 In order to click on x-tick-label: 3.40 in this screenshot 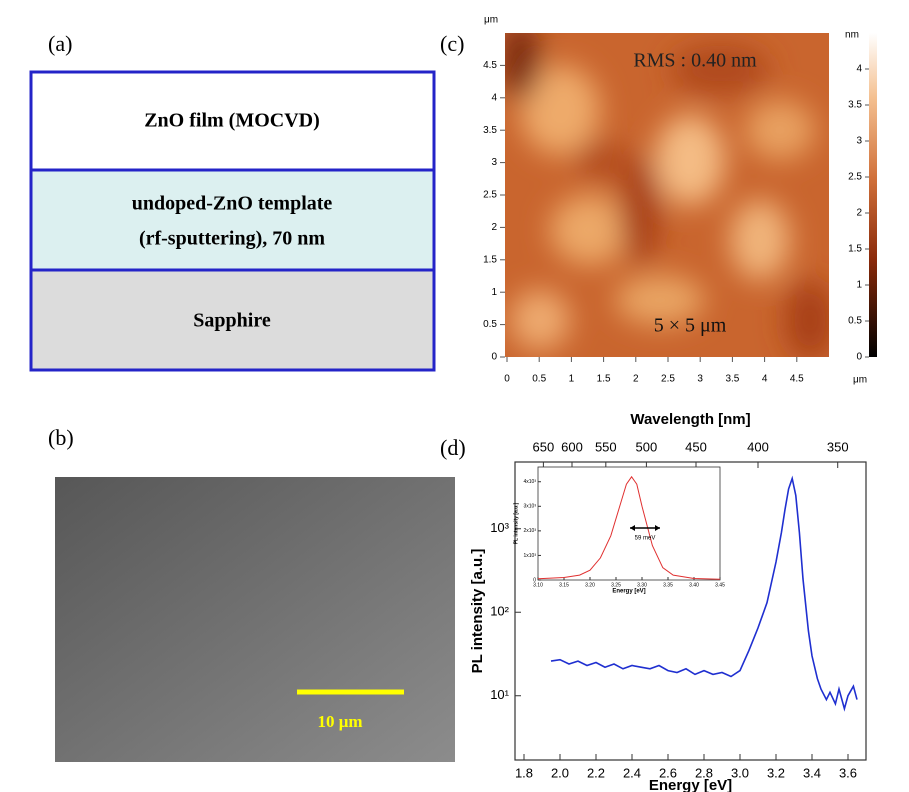, I will do `click(694, 585)`.